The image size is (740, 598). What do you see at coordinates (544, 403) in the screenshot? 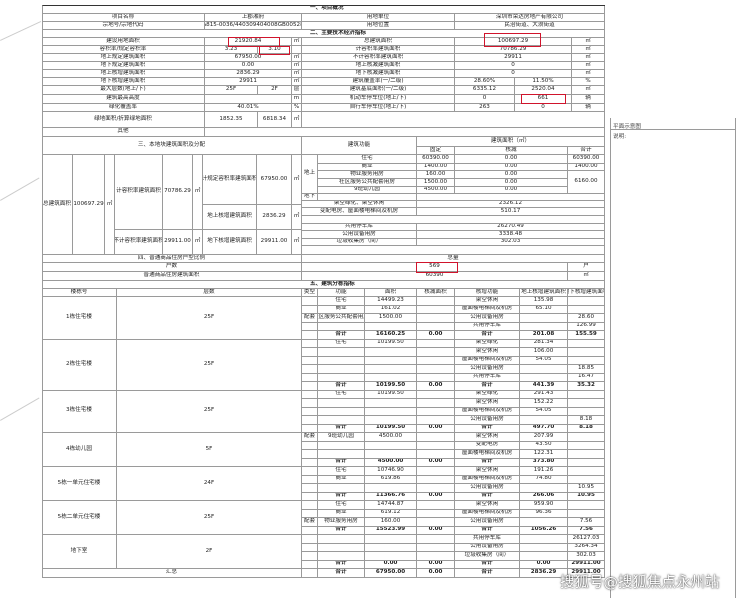
I see `table-row-cell: 152.22` at bounding box center [544, 403].